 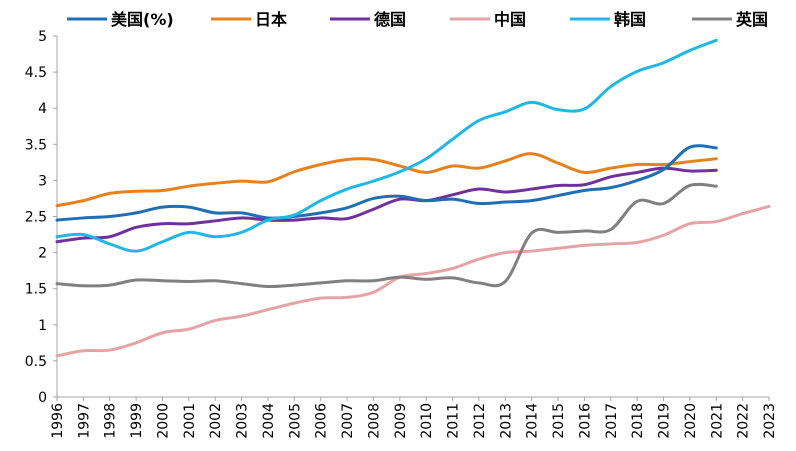 What do you see at coordinates (751, 19) in the screenshot?
I see `legend-label-5: 英国` at bounding box center [751, 19].